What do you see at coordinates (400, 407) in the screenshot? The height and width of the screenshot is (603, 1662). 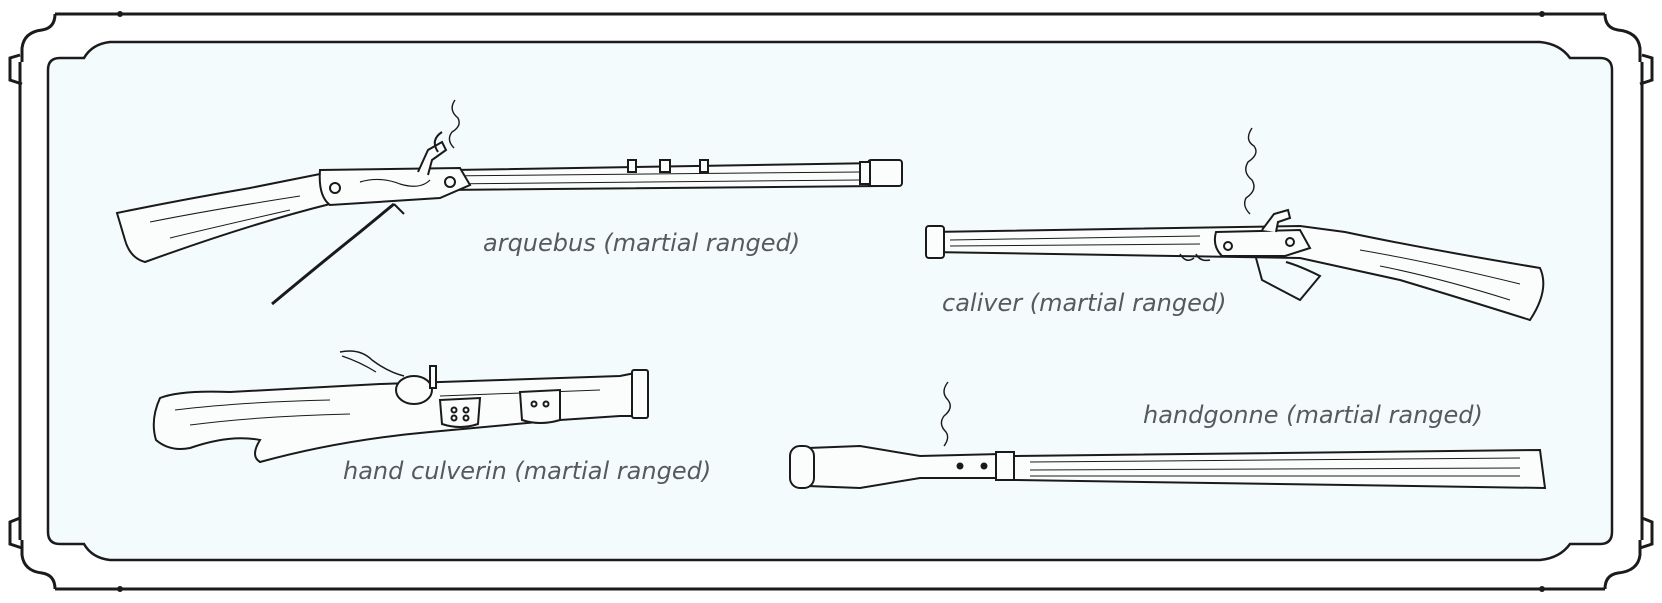 I see `hand-culverin-icon` at bounding box center [400, 407].